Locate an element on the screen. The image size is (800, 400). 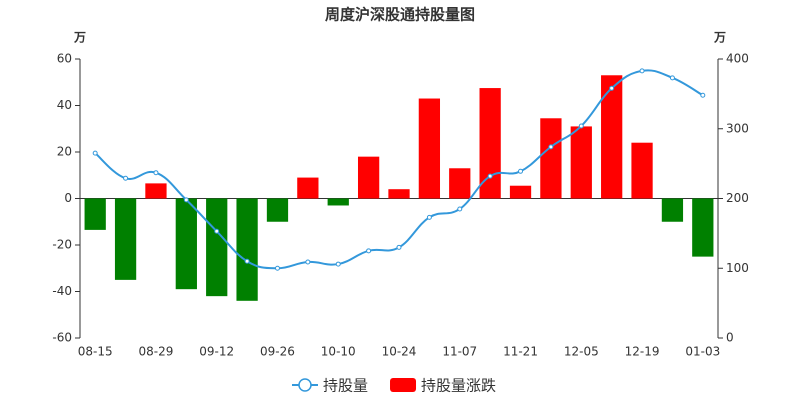
y-tick-label: -40 is located at coordinates (62, 291).